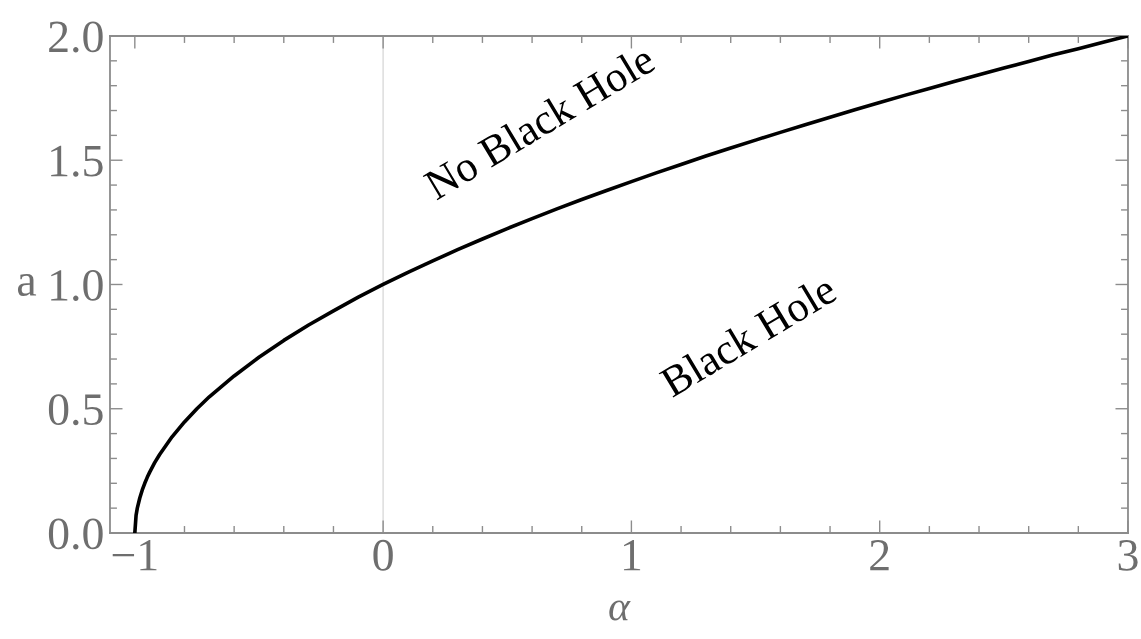 This screenshot has width=1141, height=639. I want to click on y-tick-label: 1.0, so click(77, 285).